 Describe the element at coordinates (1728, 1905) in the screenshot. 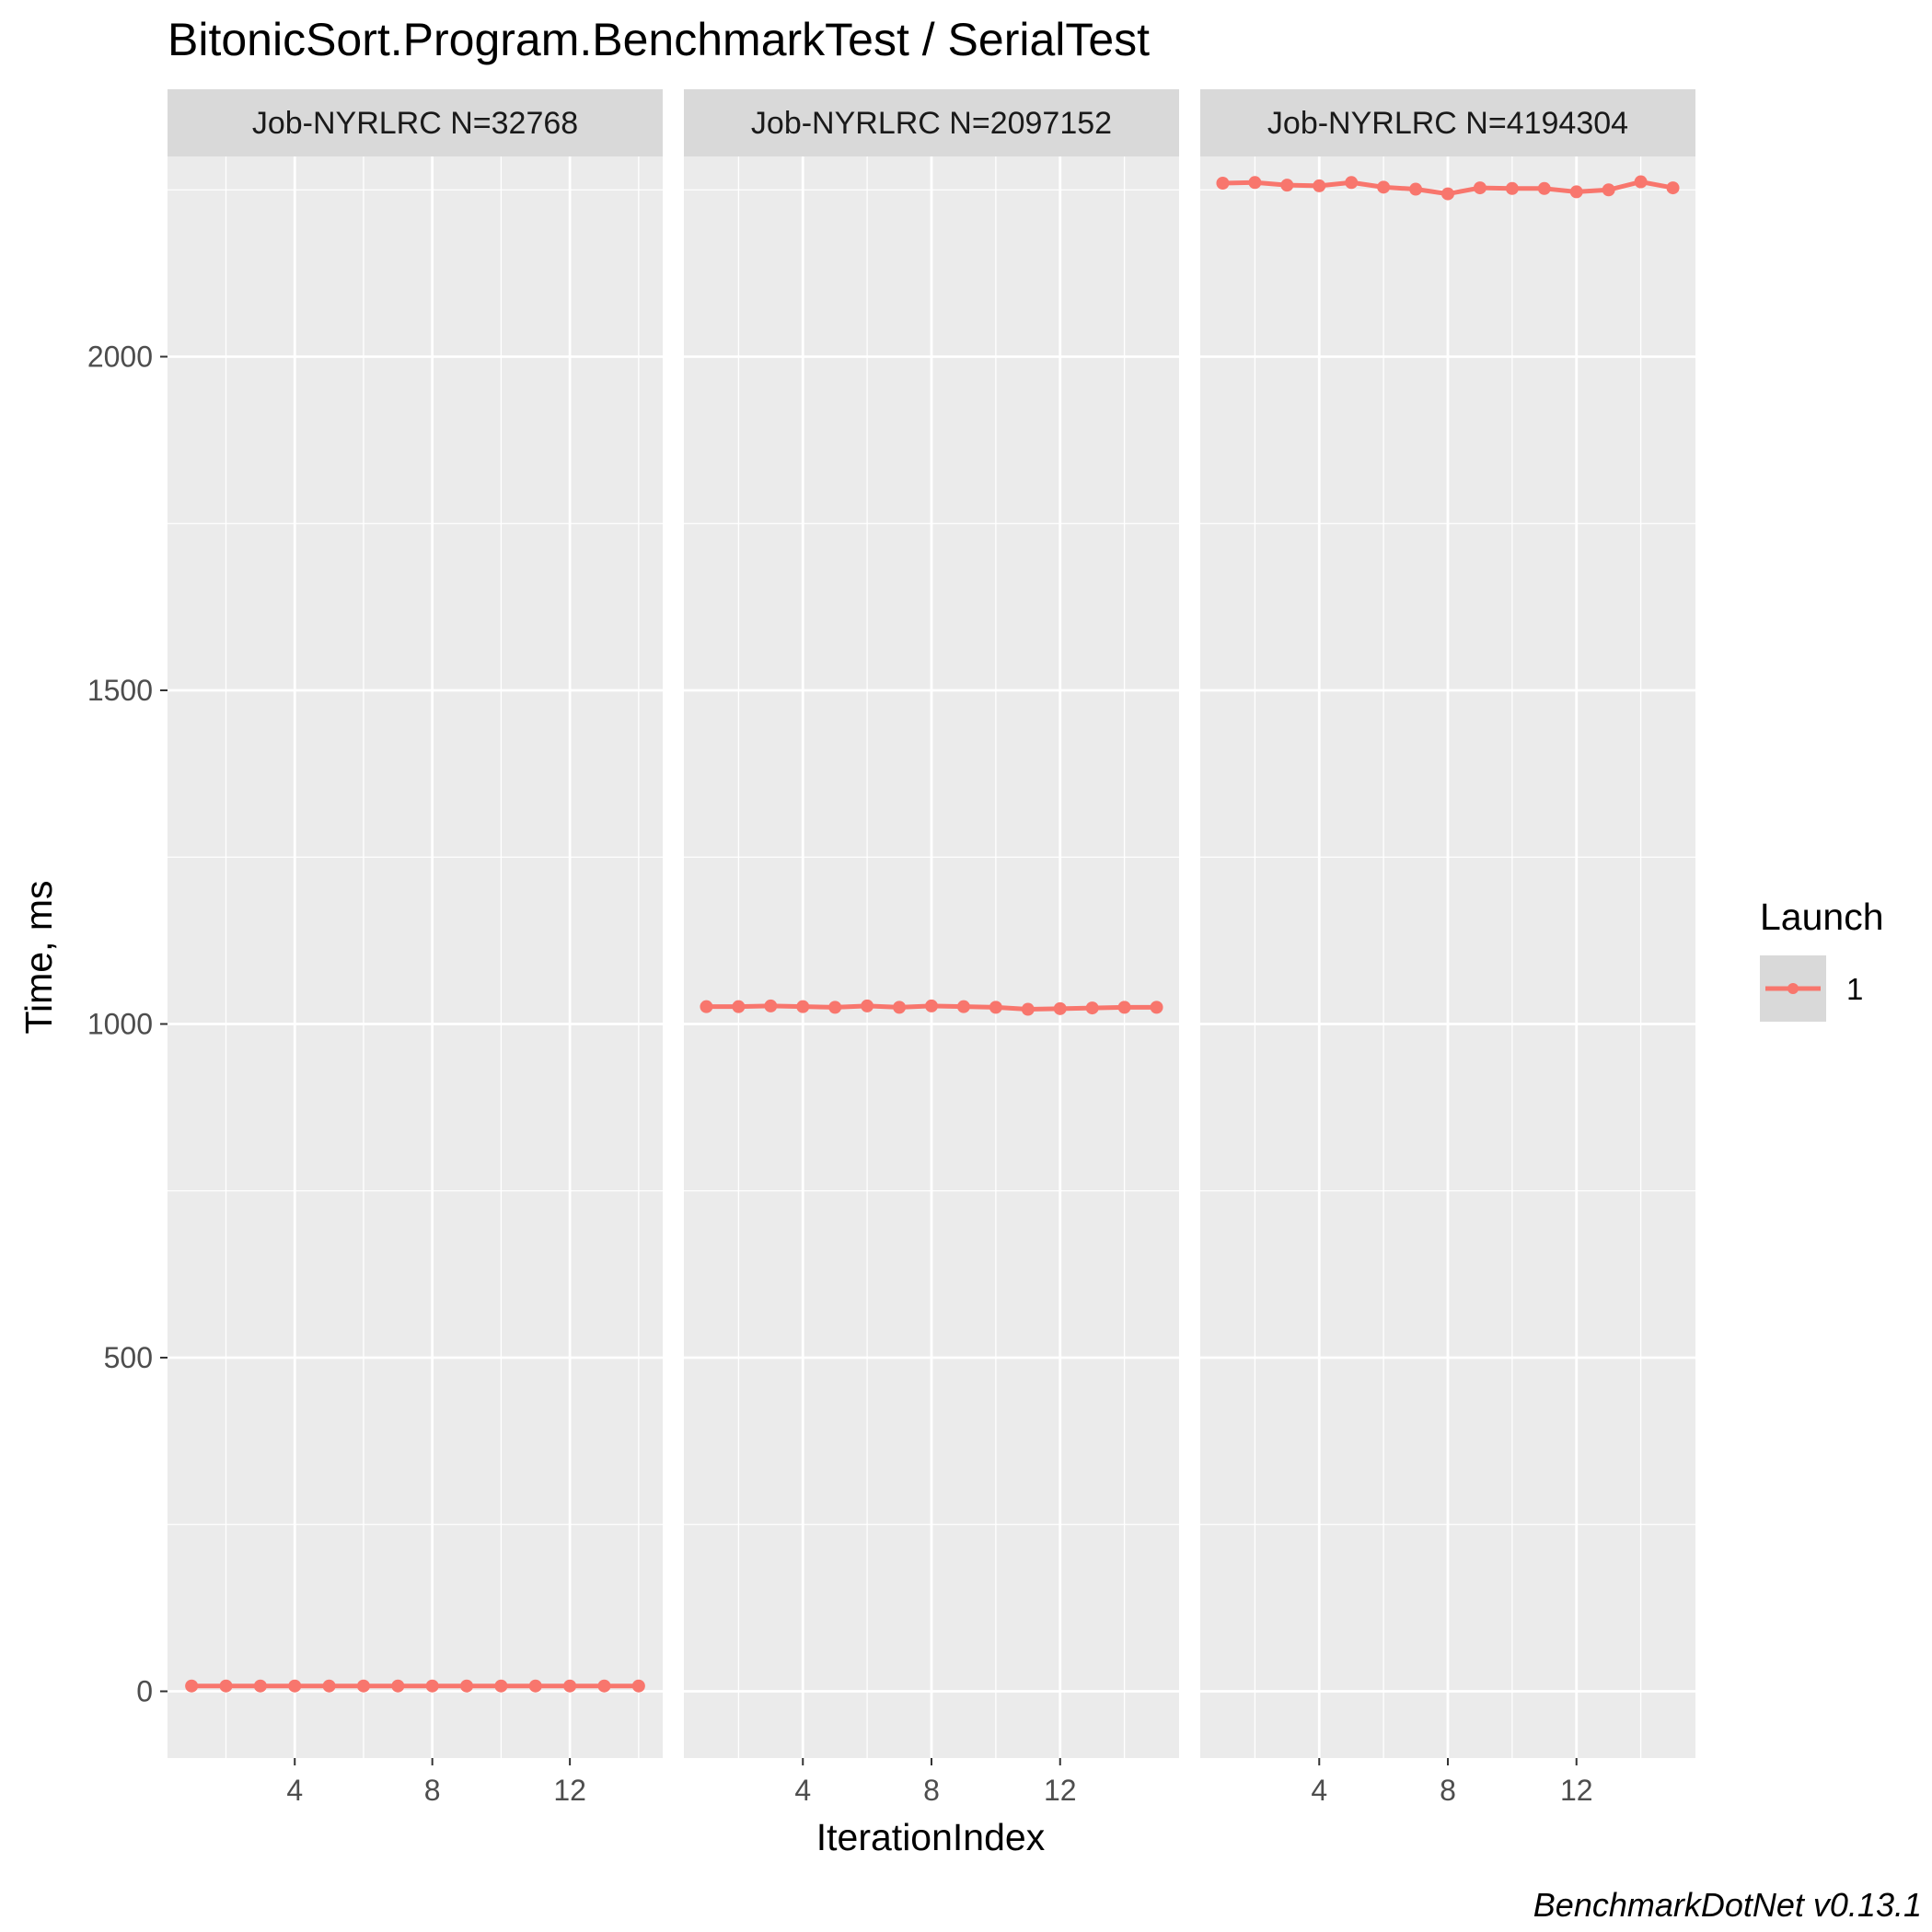

I see `caption: BenchmarkDotNet v0.13.1` at that location.